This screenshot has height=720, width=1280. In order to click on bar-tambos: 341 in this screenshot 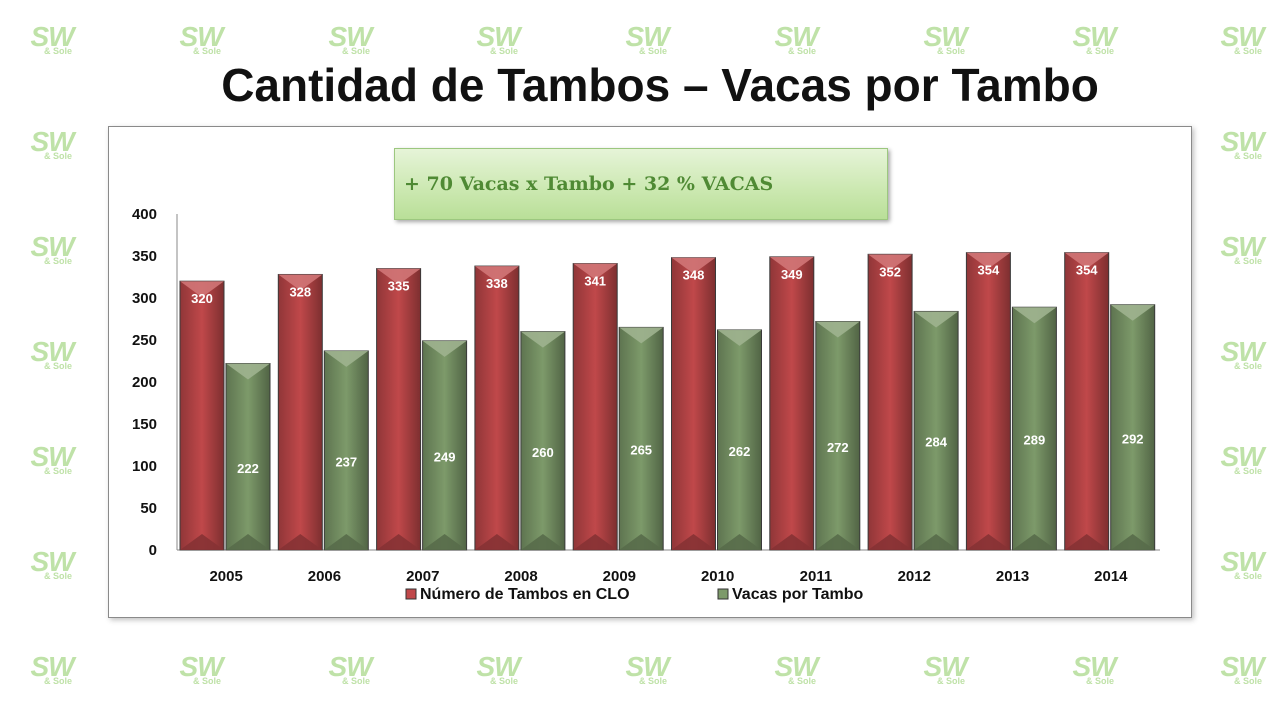, I will do `click(595, 407)`.